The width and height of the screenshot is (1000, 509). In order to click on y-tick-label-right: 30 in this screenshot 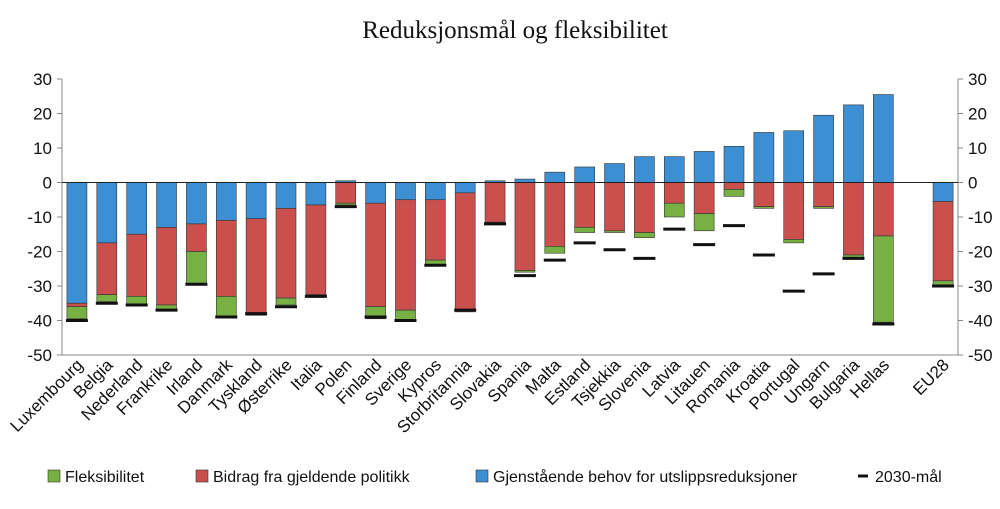, I will do `click(977, 79)`.